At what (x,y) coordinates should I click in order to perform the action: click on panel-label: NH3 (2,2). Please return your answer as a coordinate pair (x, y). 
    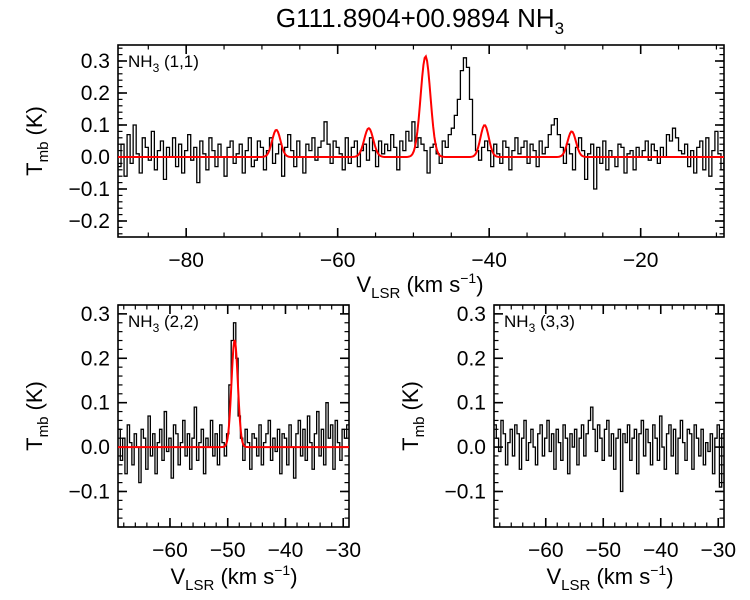
    Looking at the image, I should click on (163, 323).